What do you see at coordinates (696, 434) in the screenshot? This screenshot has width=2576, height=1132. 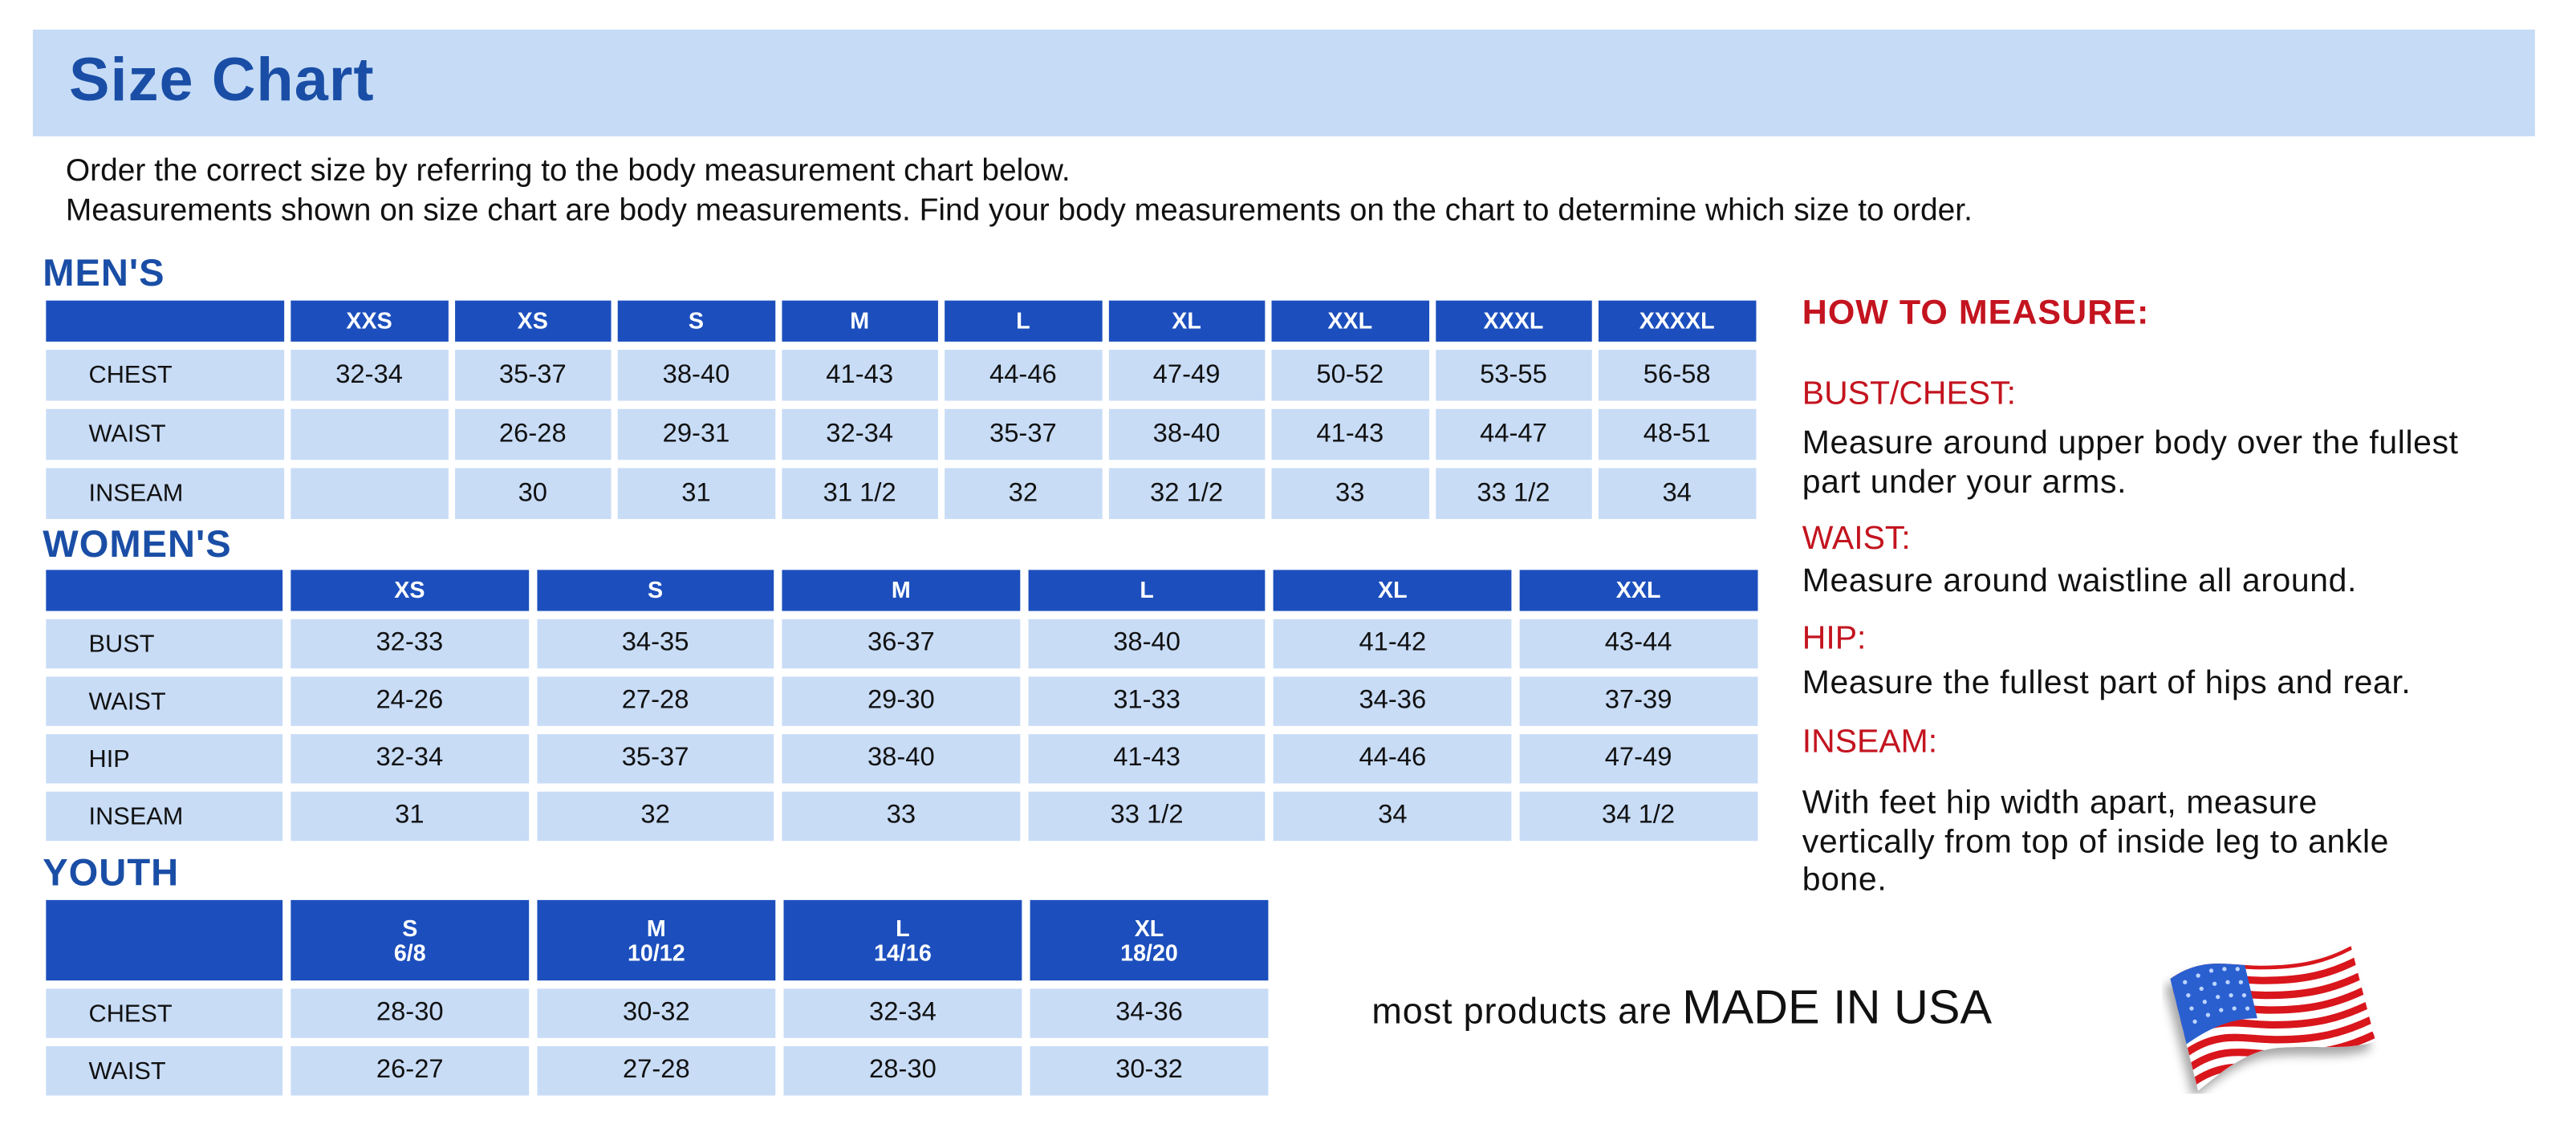 I see `measurement-cell: 29-31` at bounding box center [696, 434].